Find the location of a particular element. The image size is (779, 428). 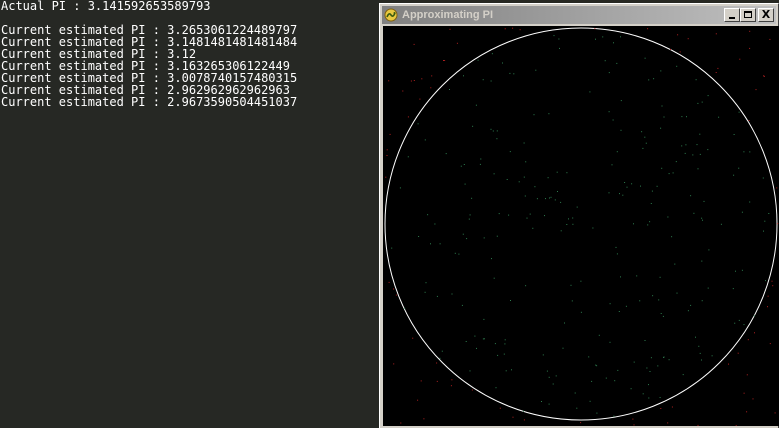

estimate-line: Current estimated PI : 3.12 is located at coordinates (99, 54).